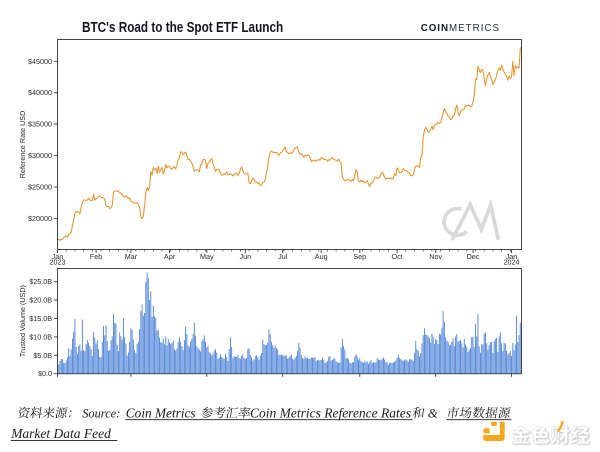 Image resolution: width=600 pixels, height=452 pixels. What do you see at coordinates (473, 256) in the screenshot?
I see `svg-text: Dec` at bounding box center [473, 256].